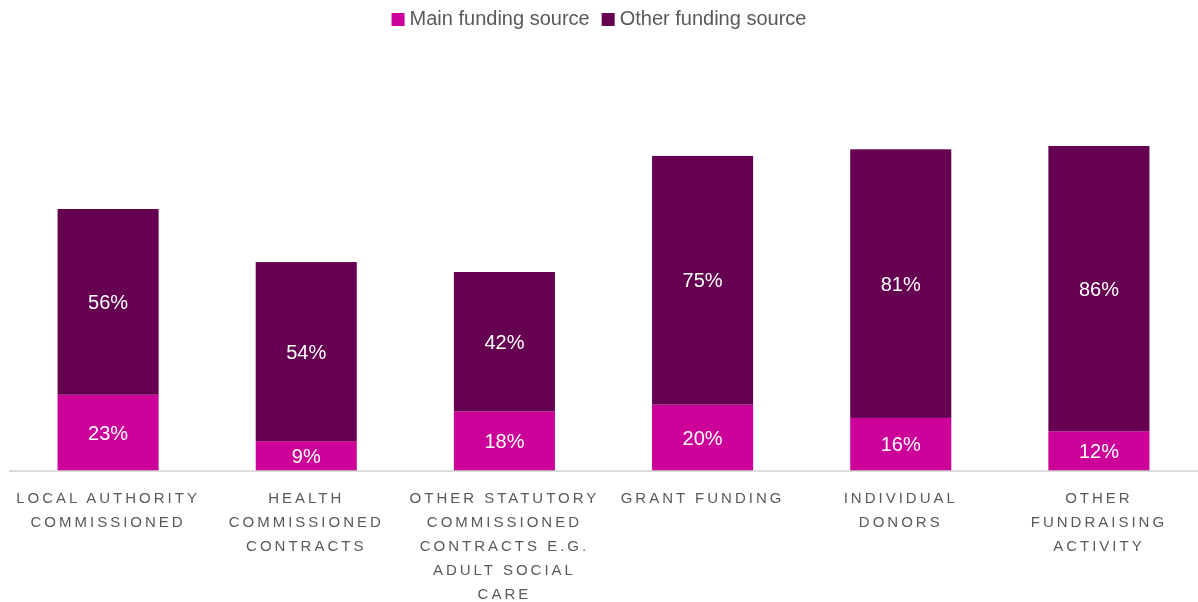 This screenshot has width=1198, height=602. What do you see at coordinates (504, 545) in the screenshot?
I see `x-tick-label: OTHER STATUTORY COMMISSIONED CONTRACTS E.G. ADULT SOCIAL CARE` at bounding box center [504, 545].